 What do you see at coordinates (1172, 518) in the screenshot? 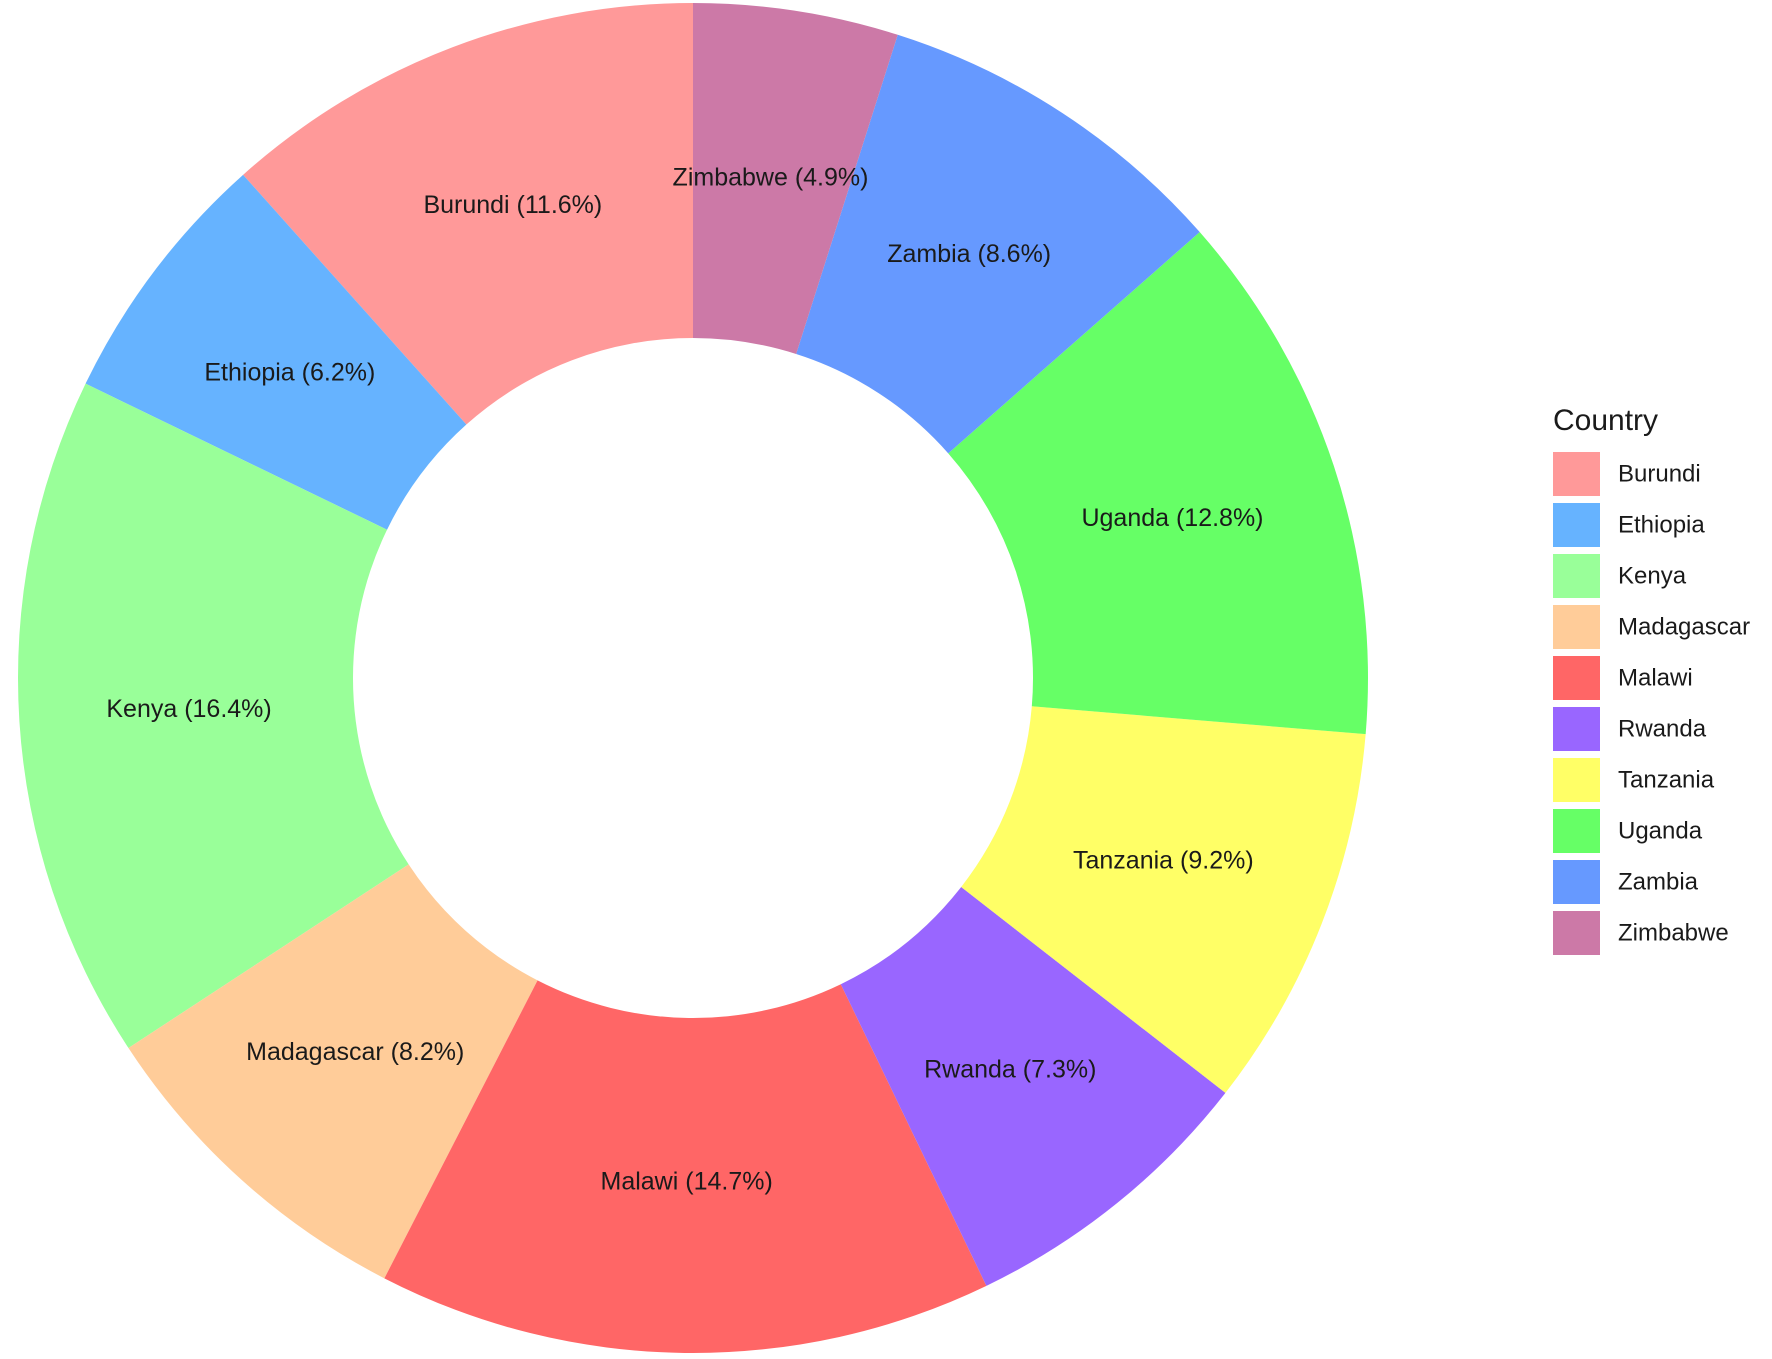
I see `slice-label: Uganda (12.8%)` at bounding box center [1172, 518].